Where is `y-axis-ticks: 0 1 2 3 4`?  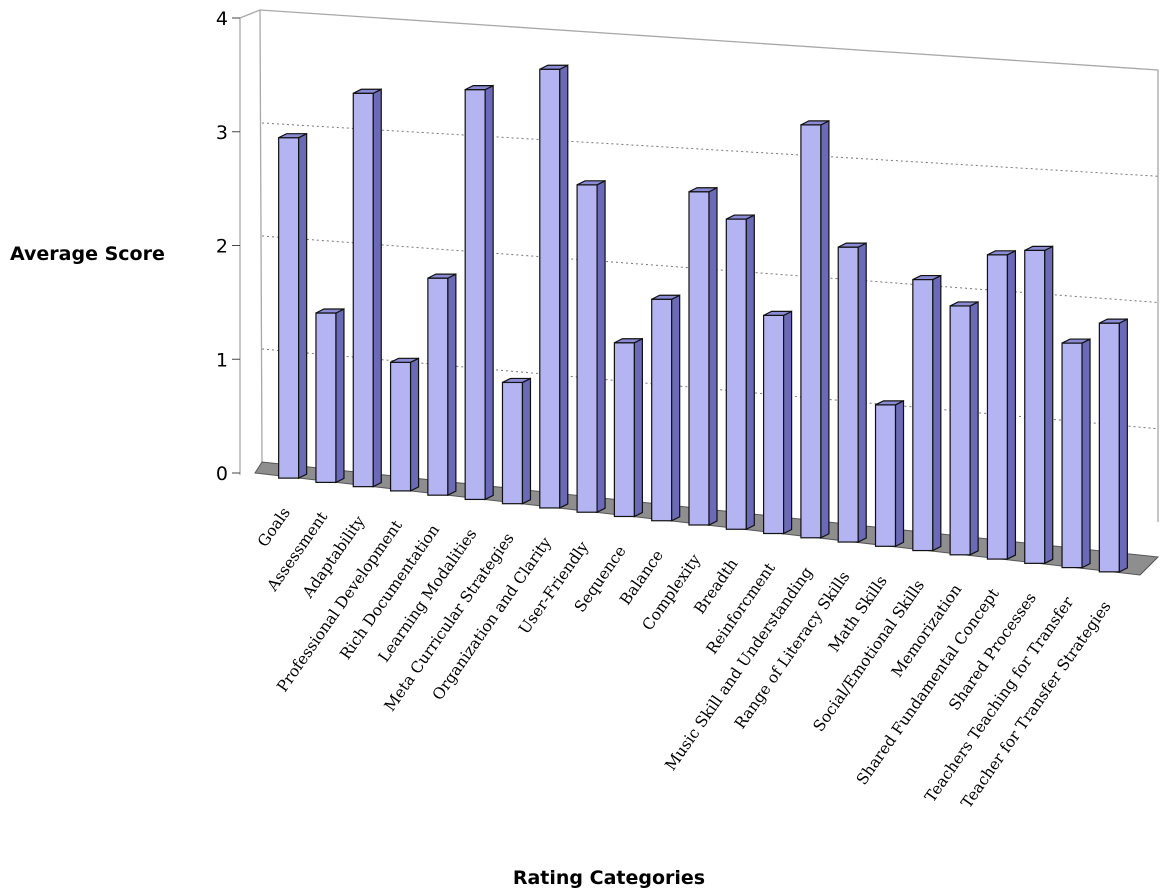
y-axis-ticks: 0 1 2 3 4 is located at coordinates (228, 246).